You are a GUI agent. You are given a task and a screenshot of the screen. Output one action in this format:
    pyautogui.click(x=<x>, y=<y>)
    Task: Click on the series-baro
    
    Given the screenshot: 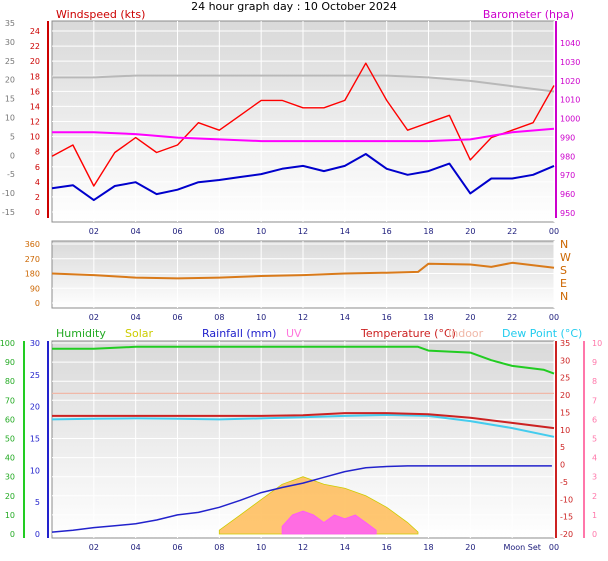 What is the action you would take?
    pyautogui.click(x=303, y=135)
    